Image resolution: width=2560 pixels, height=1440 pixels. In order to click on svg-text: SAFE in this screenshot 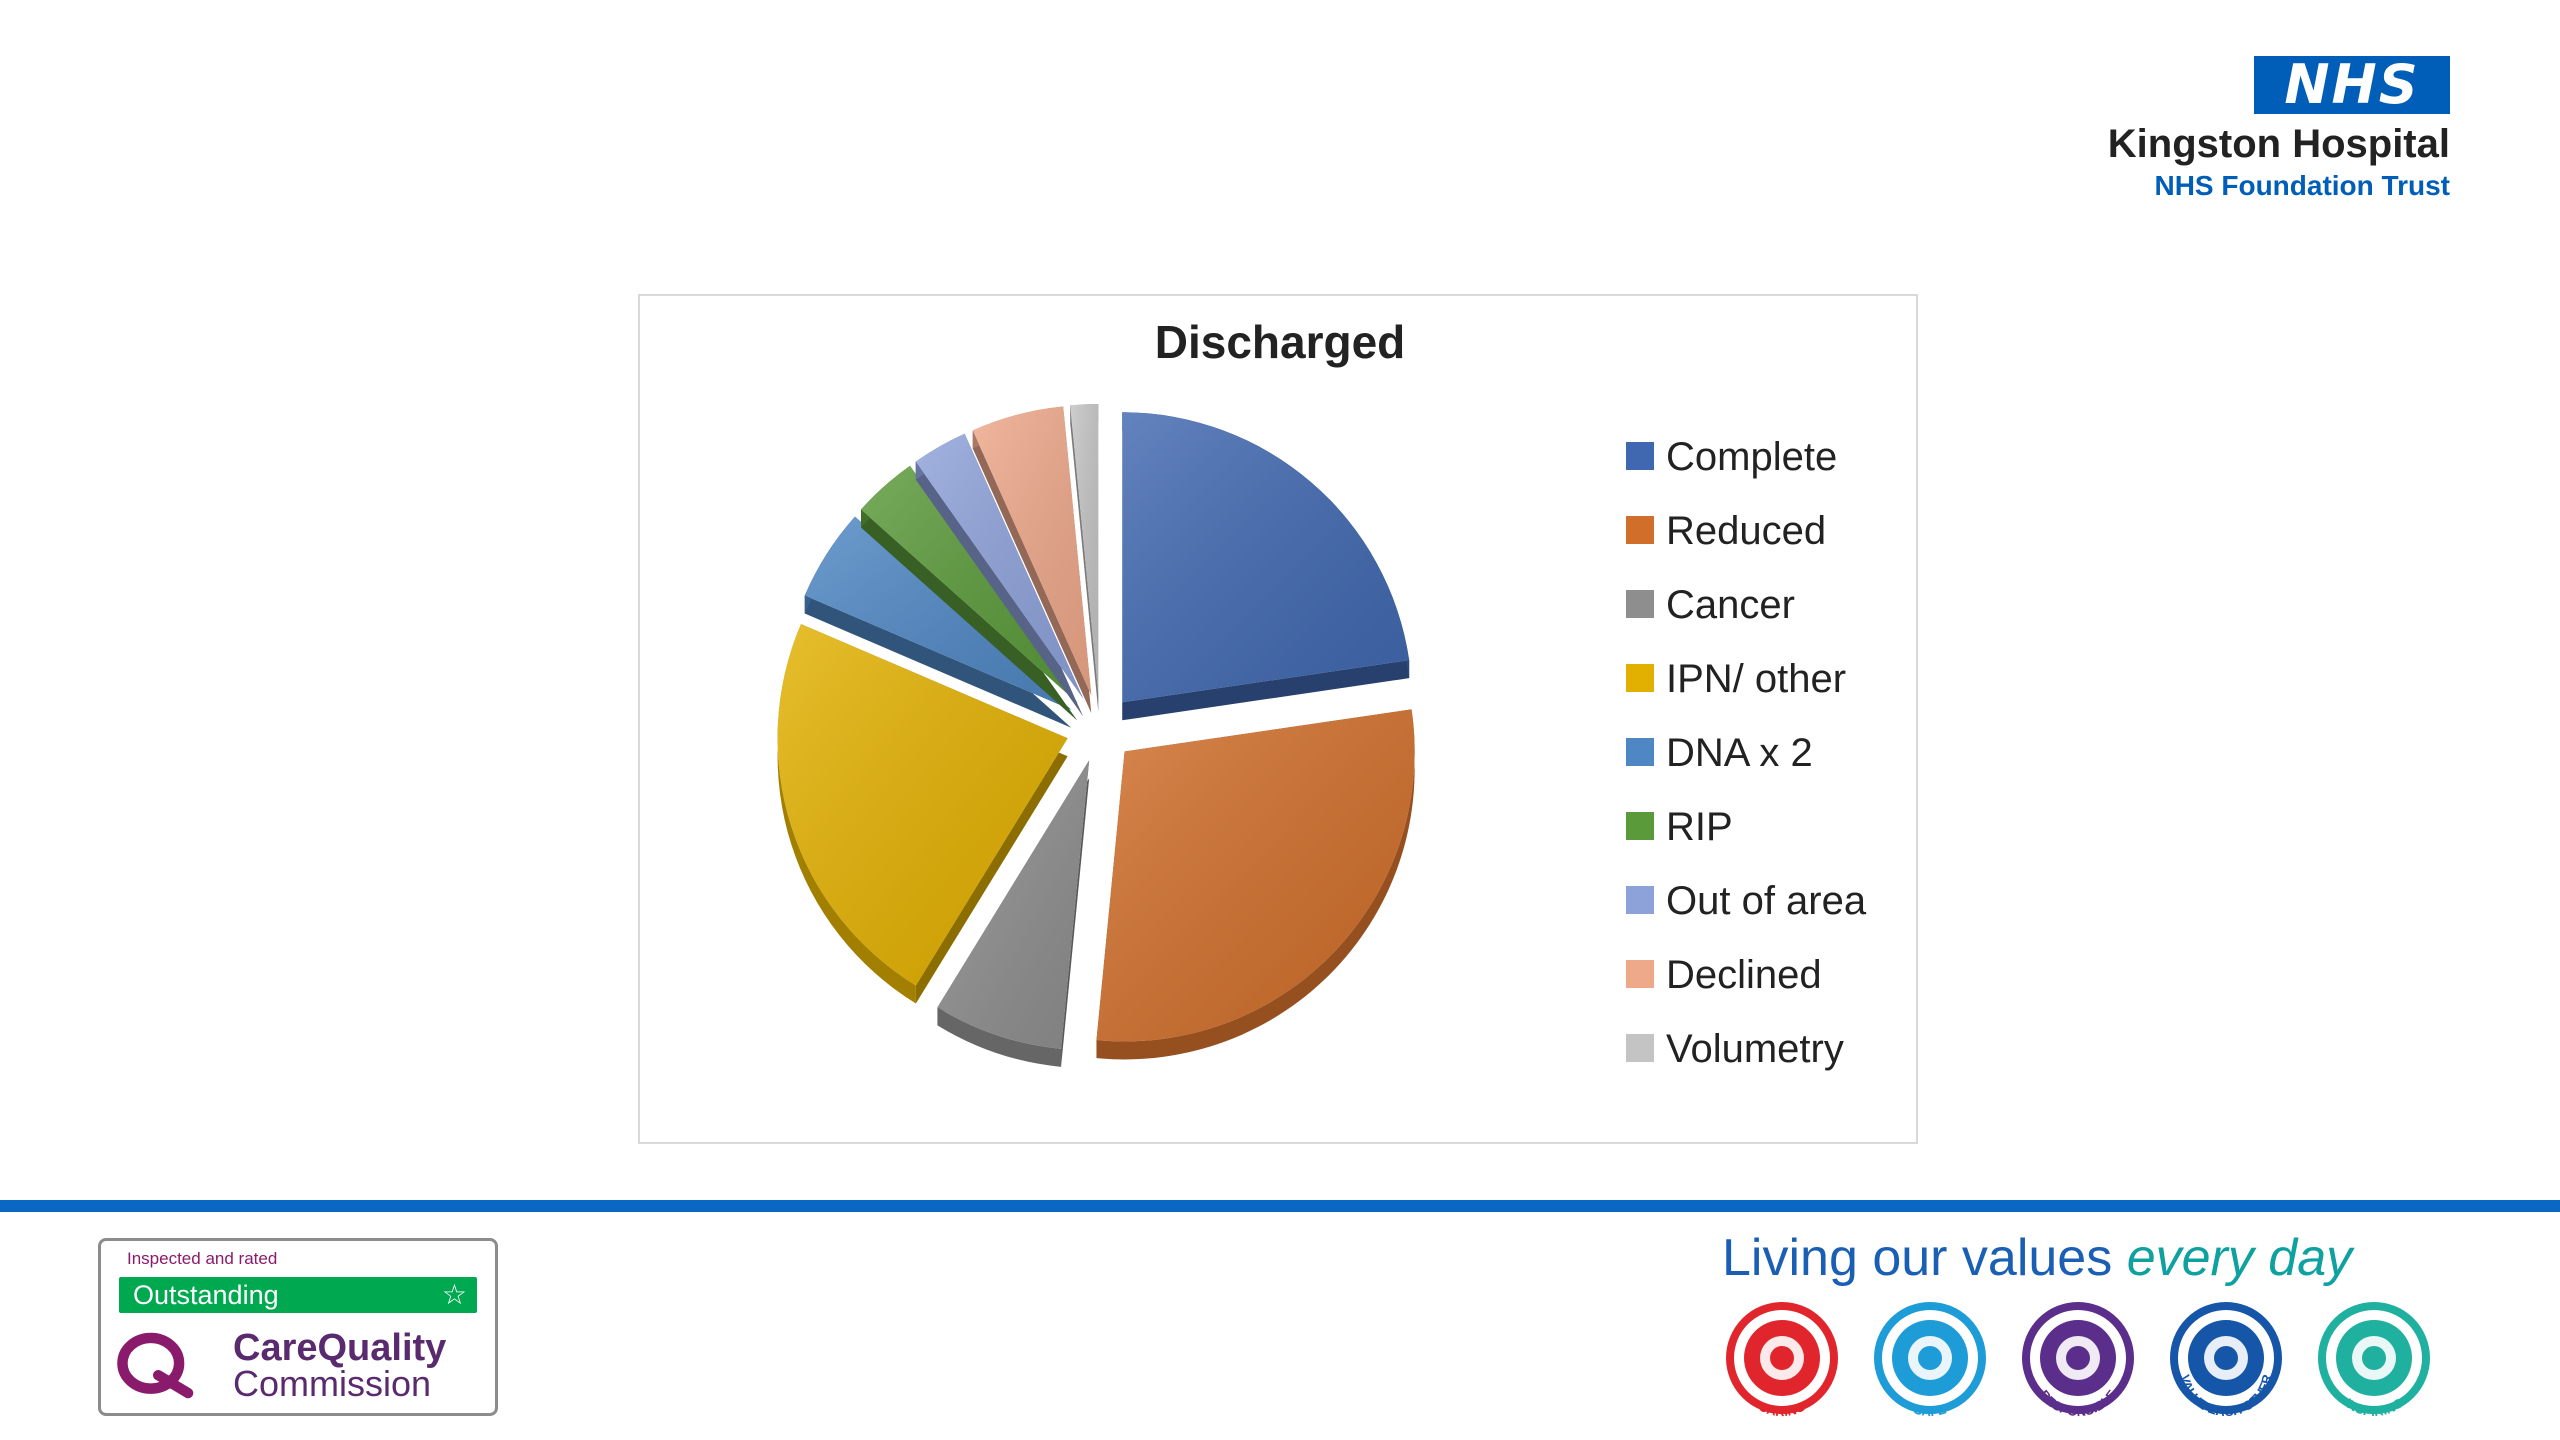, I will do `click(1930, 1410)`.